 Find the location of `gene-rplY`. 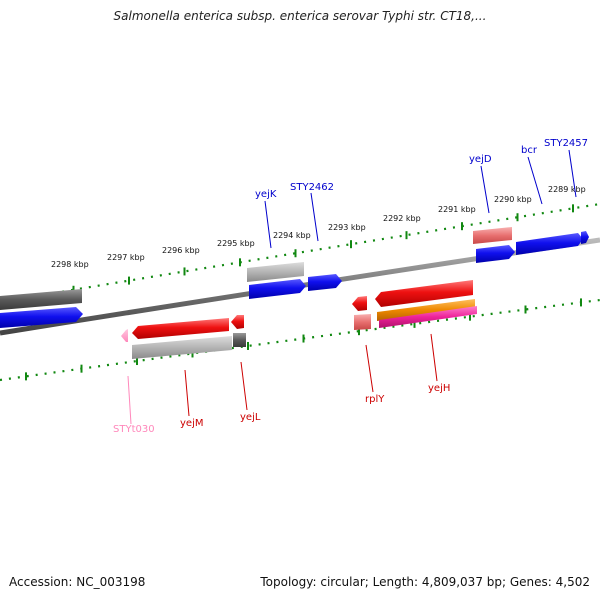

gene-rplY is located at coordinates (359, 303).